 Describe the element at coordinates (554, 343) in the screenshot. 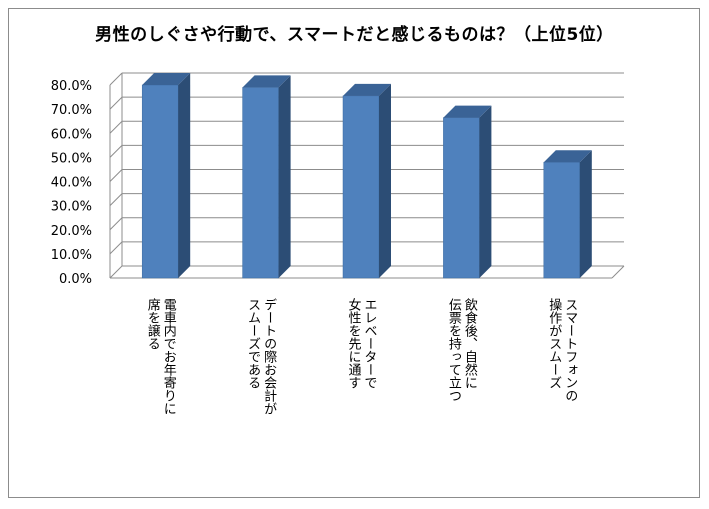

I see `category-label: 操作がスムーズ` at that location.